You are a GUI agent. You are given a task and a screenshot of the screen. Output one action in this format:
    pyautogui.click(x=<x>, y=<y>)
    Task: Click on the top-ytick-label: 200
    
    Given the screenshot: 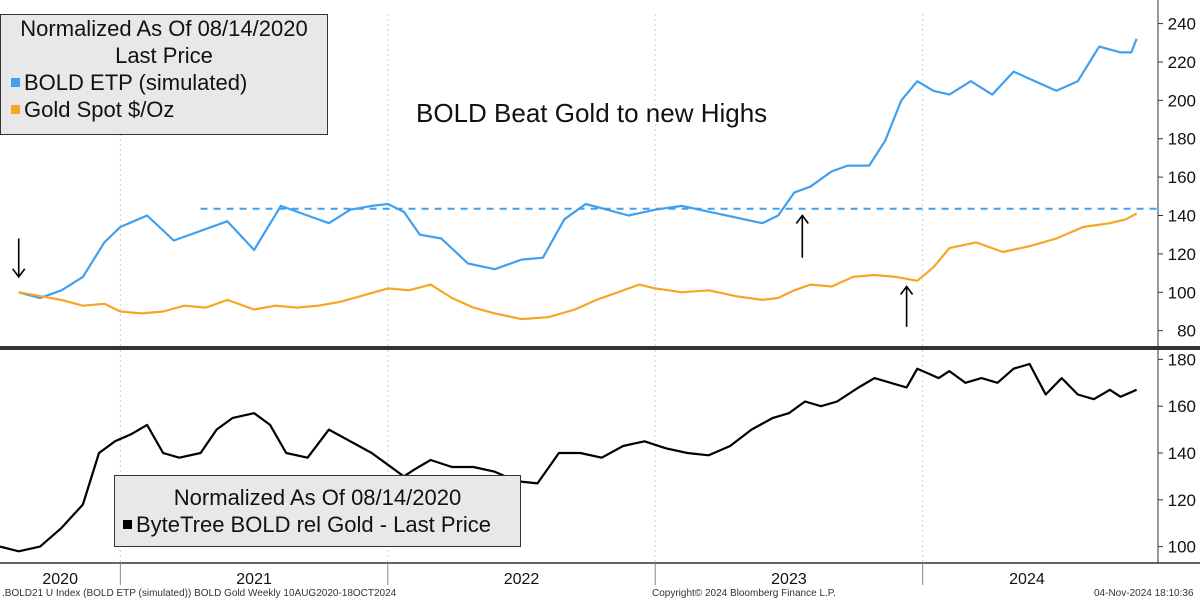 What is the action you would take?
    pyautogui.click(x=1182, y=100)
    